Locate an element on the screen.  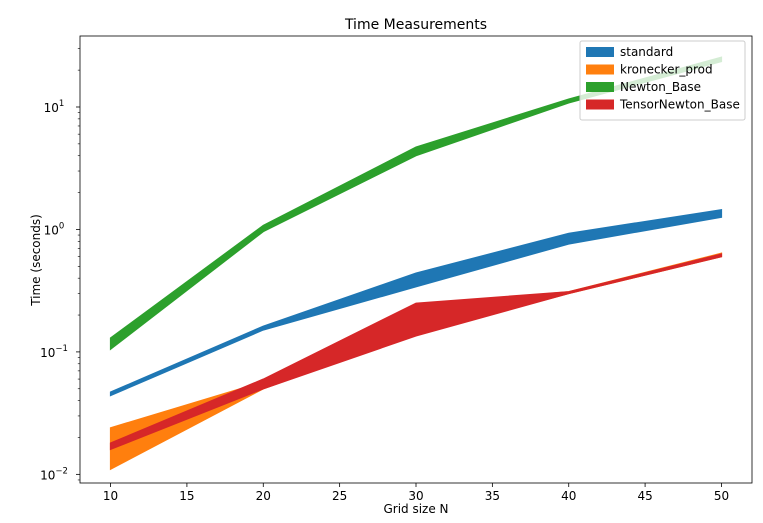
legend-label-1: kronecker_prod is located at coordinates (666, 70).